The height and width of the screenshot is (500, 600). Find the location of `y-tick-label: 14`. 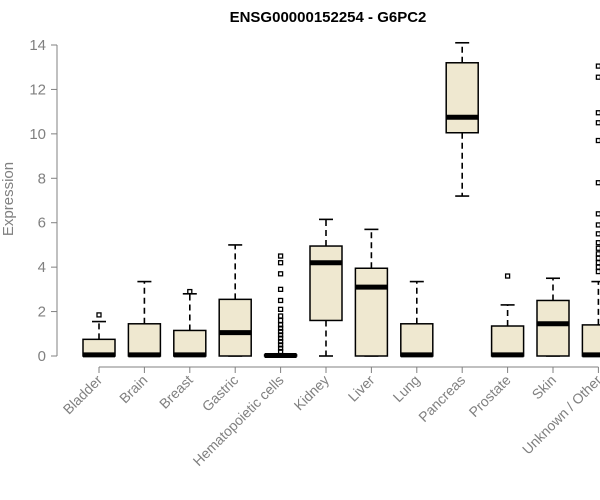

y-tick-label: 14 is located at coordinates (37, 45).